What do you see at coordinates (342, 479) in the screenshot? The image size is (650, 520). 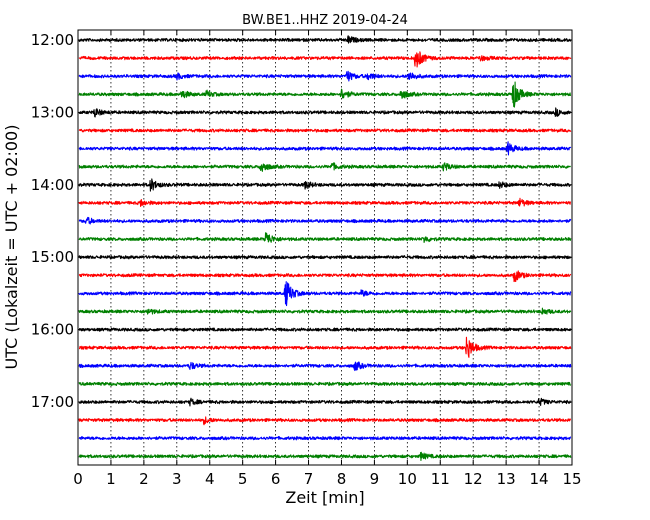 I see `x-tick-label: 8` at bounding box center [342, 479].